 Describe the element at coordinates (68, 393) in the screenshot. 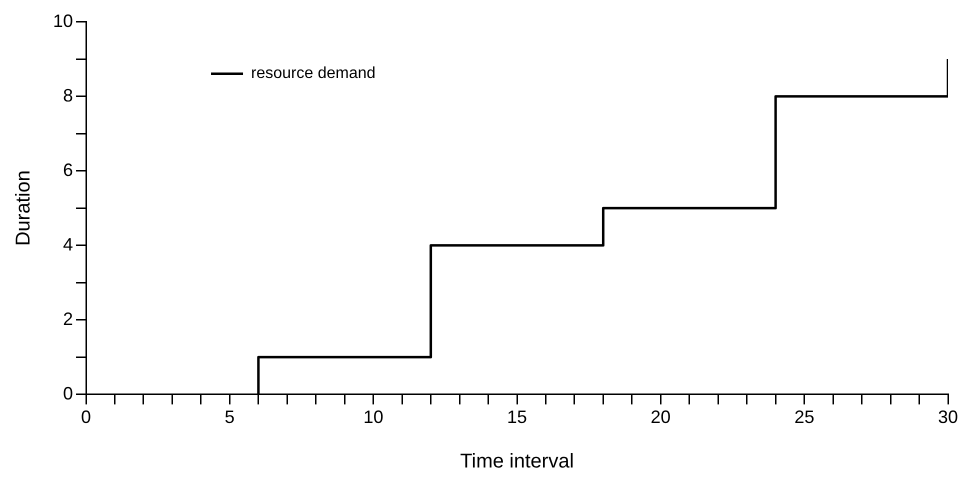

I see `y-tick-label: 0` at that location.